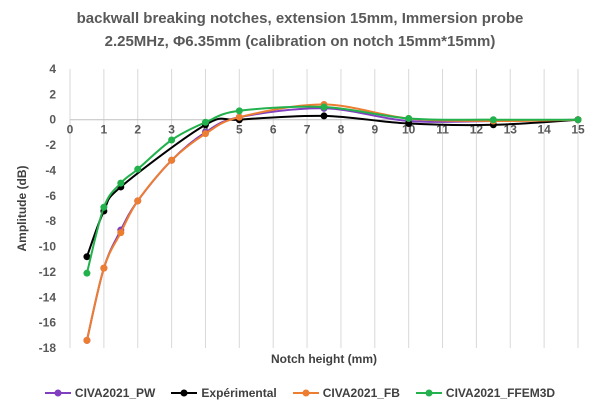 The height and width of the screenshot is (416, 600). What do you see at coordinates (115, 393) in the screenshot?
I see `legend-label: CIVA2021_PW` at bounding box center [115, 393].